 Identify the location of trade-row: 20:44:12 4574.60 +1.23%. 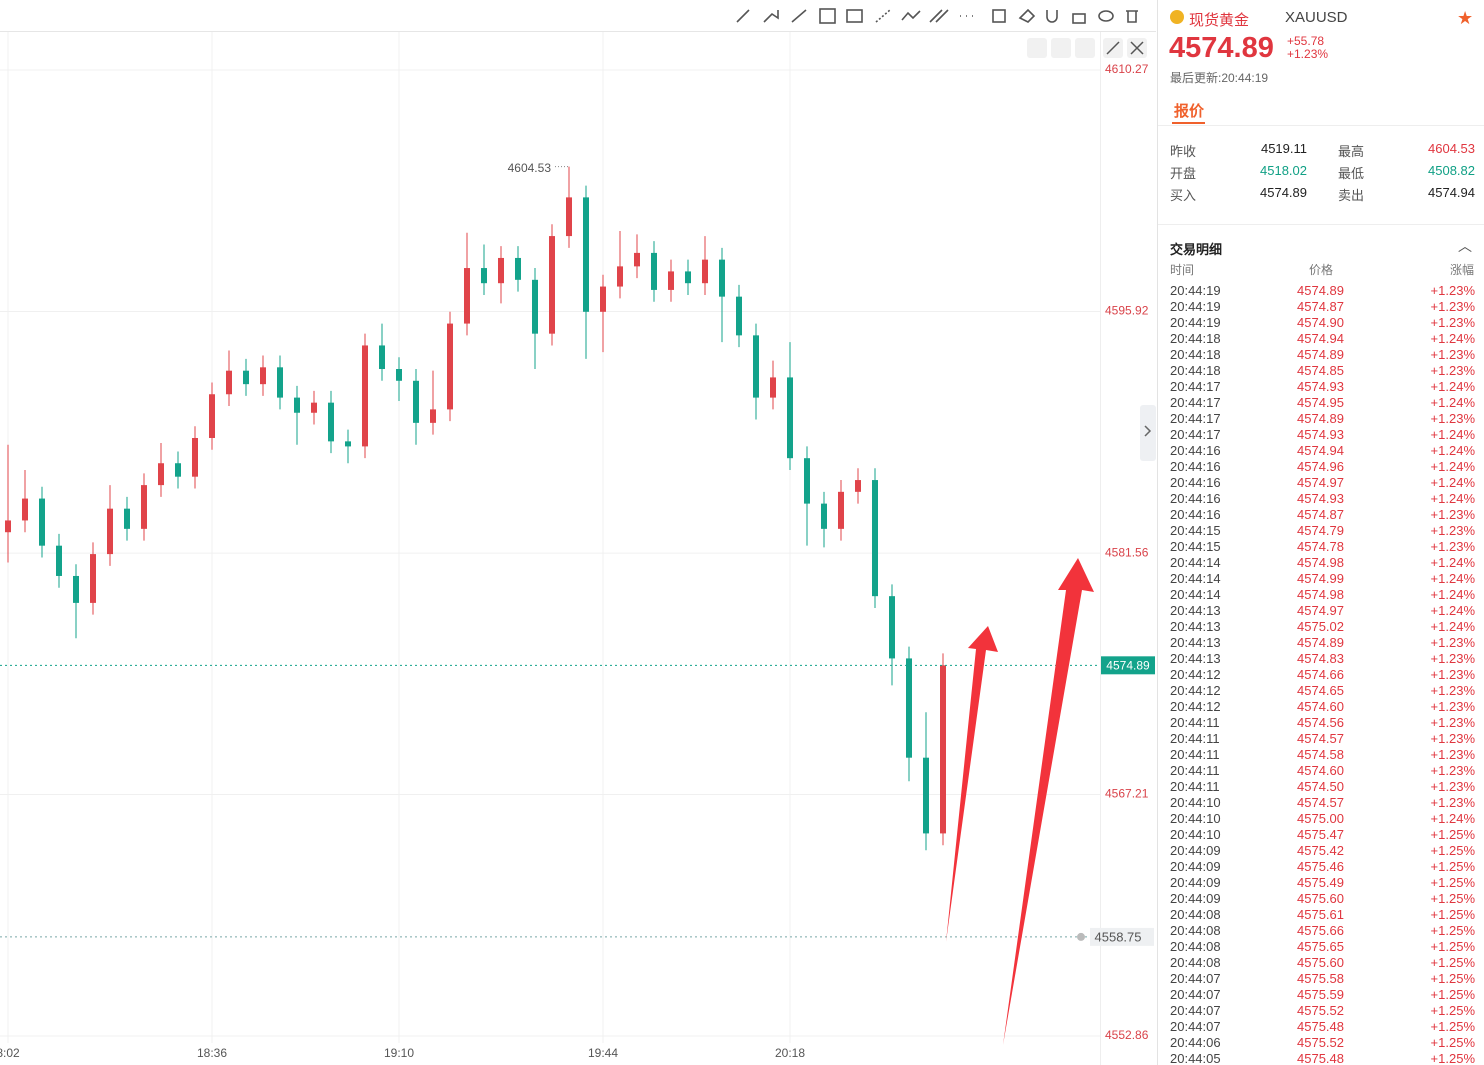
(1322, 707).